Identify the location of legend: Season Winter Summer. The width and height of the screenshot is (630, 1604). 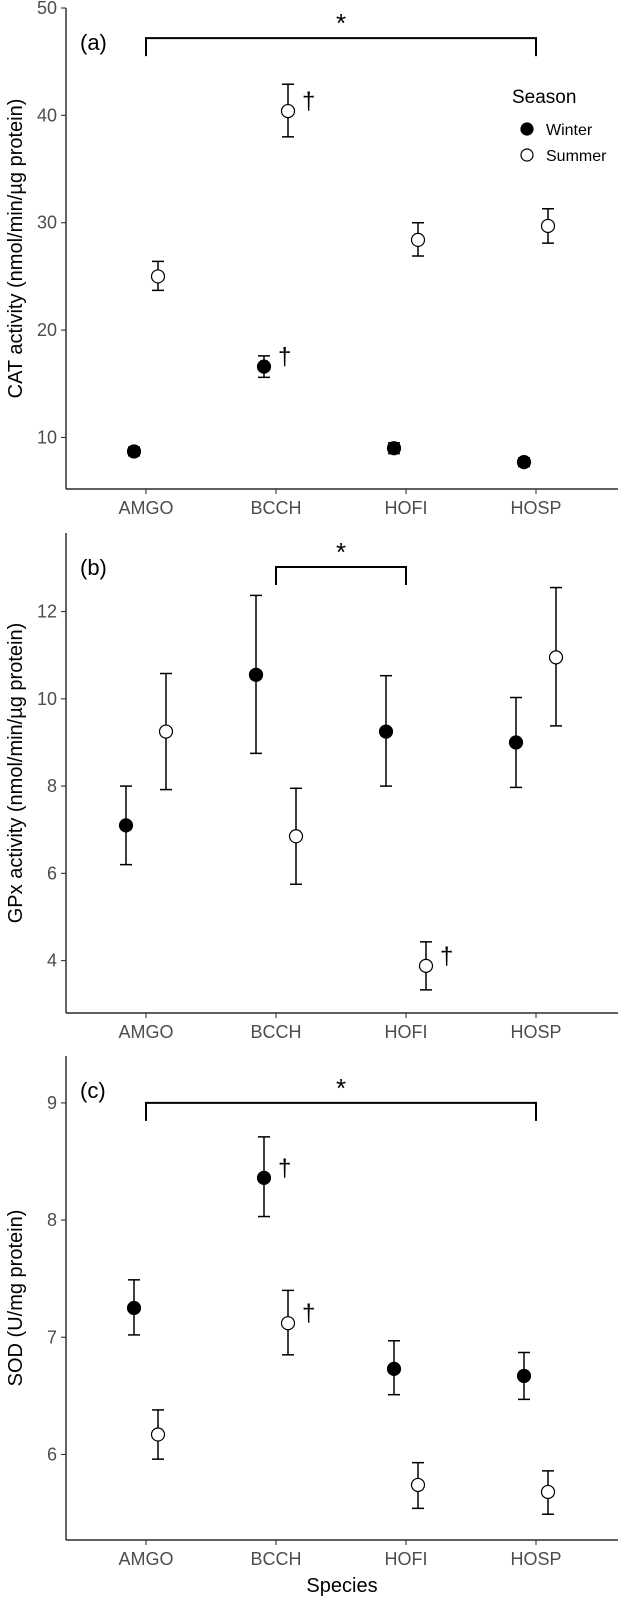
(559, 126).